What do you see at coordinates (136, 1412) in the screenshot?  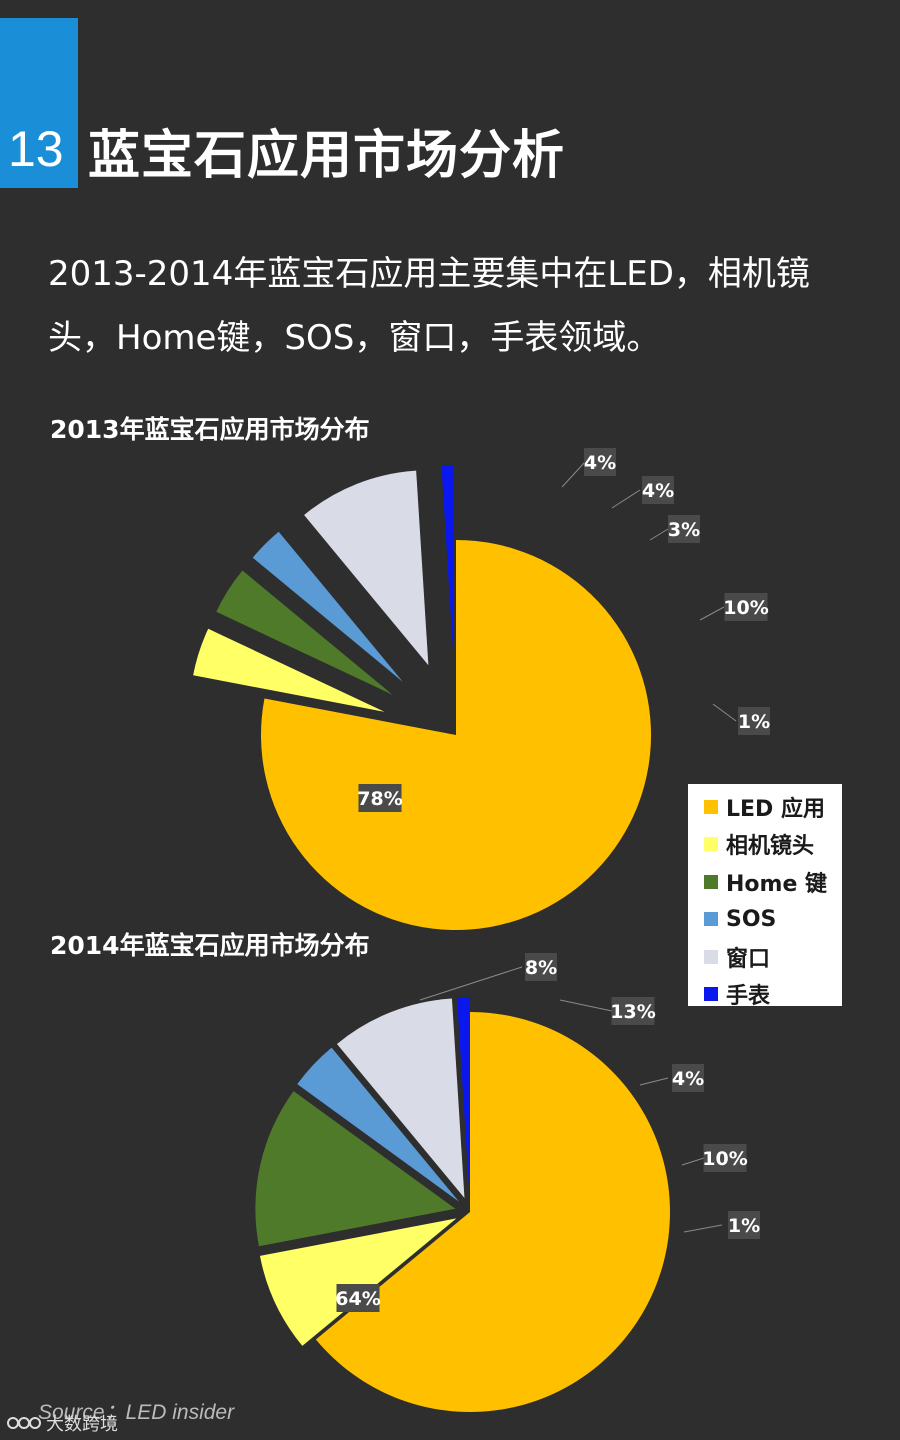 I see `source-note: Source：LED insider` at bounding box center [136, 1412].